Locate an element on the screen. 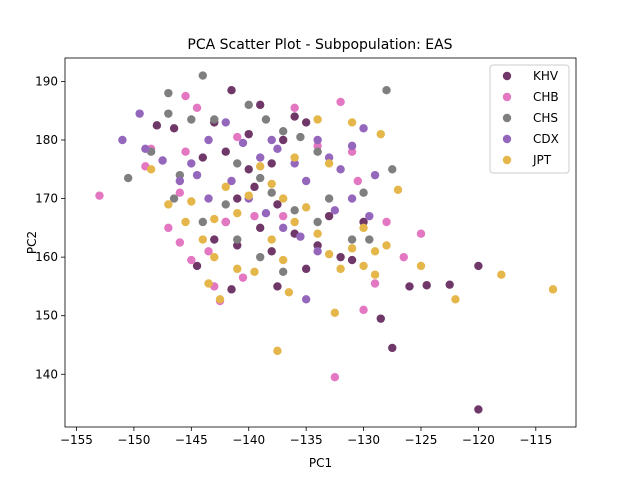 The image size is (640, 480). legend-marker-jpt is located at coordinates (507, 160).